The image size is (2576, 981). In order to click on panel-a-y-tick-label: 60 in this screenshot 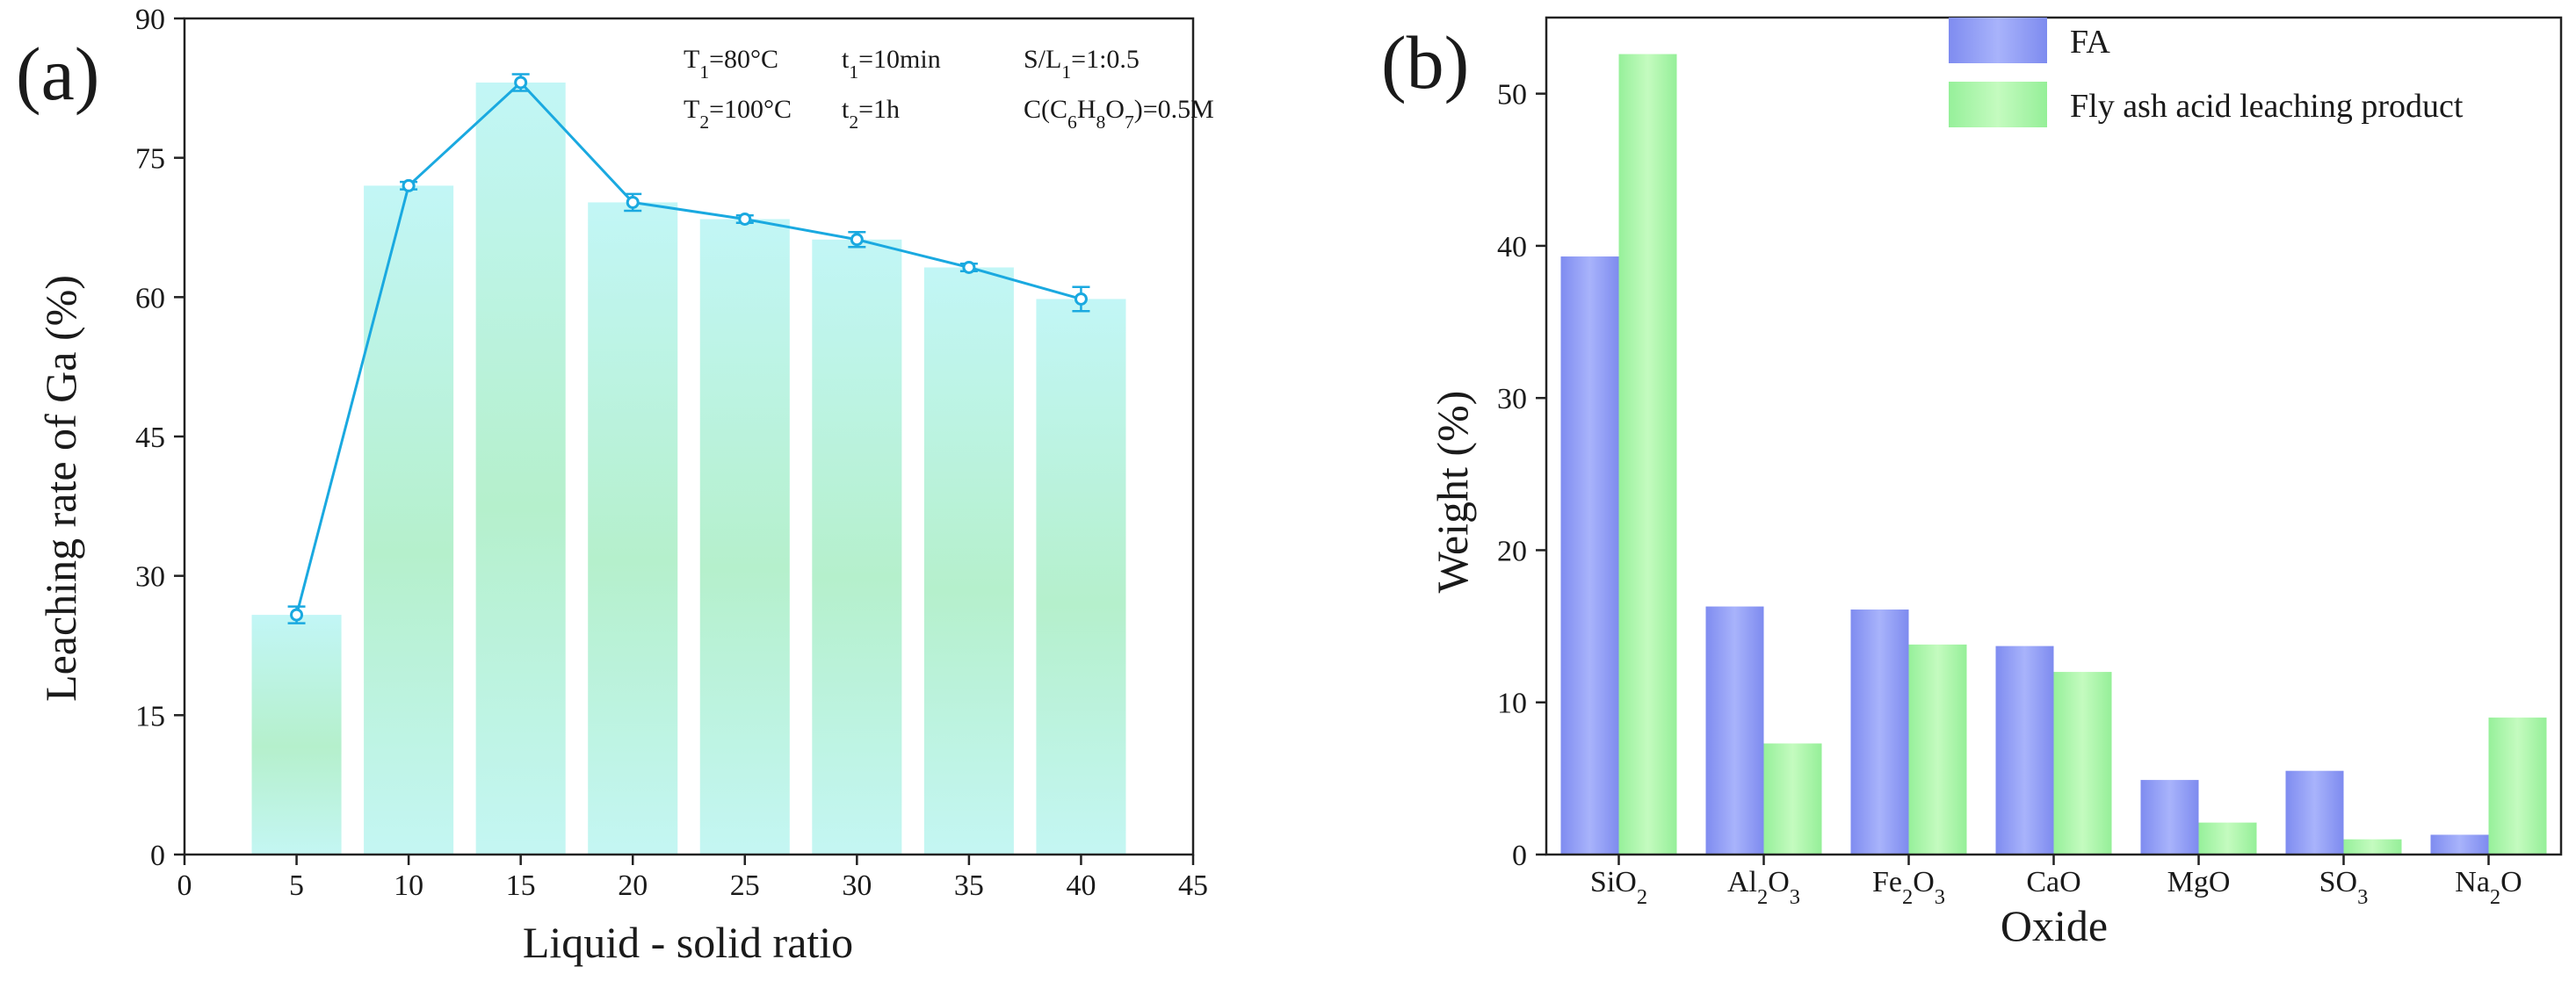, I will do `click(150, 298)`.